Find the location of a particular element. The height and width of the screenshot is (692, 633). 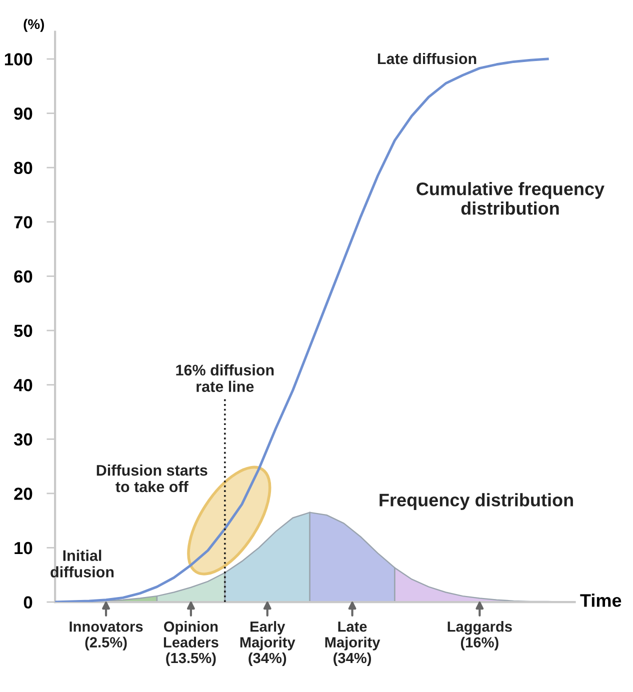

x-axis-title: Time is located at coordinates (601, 600).